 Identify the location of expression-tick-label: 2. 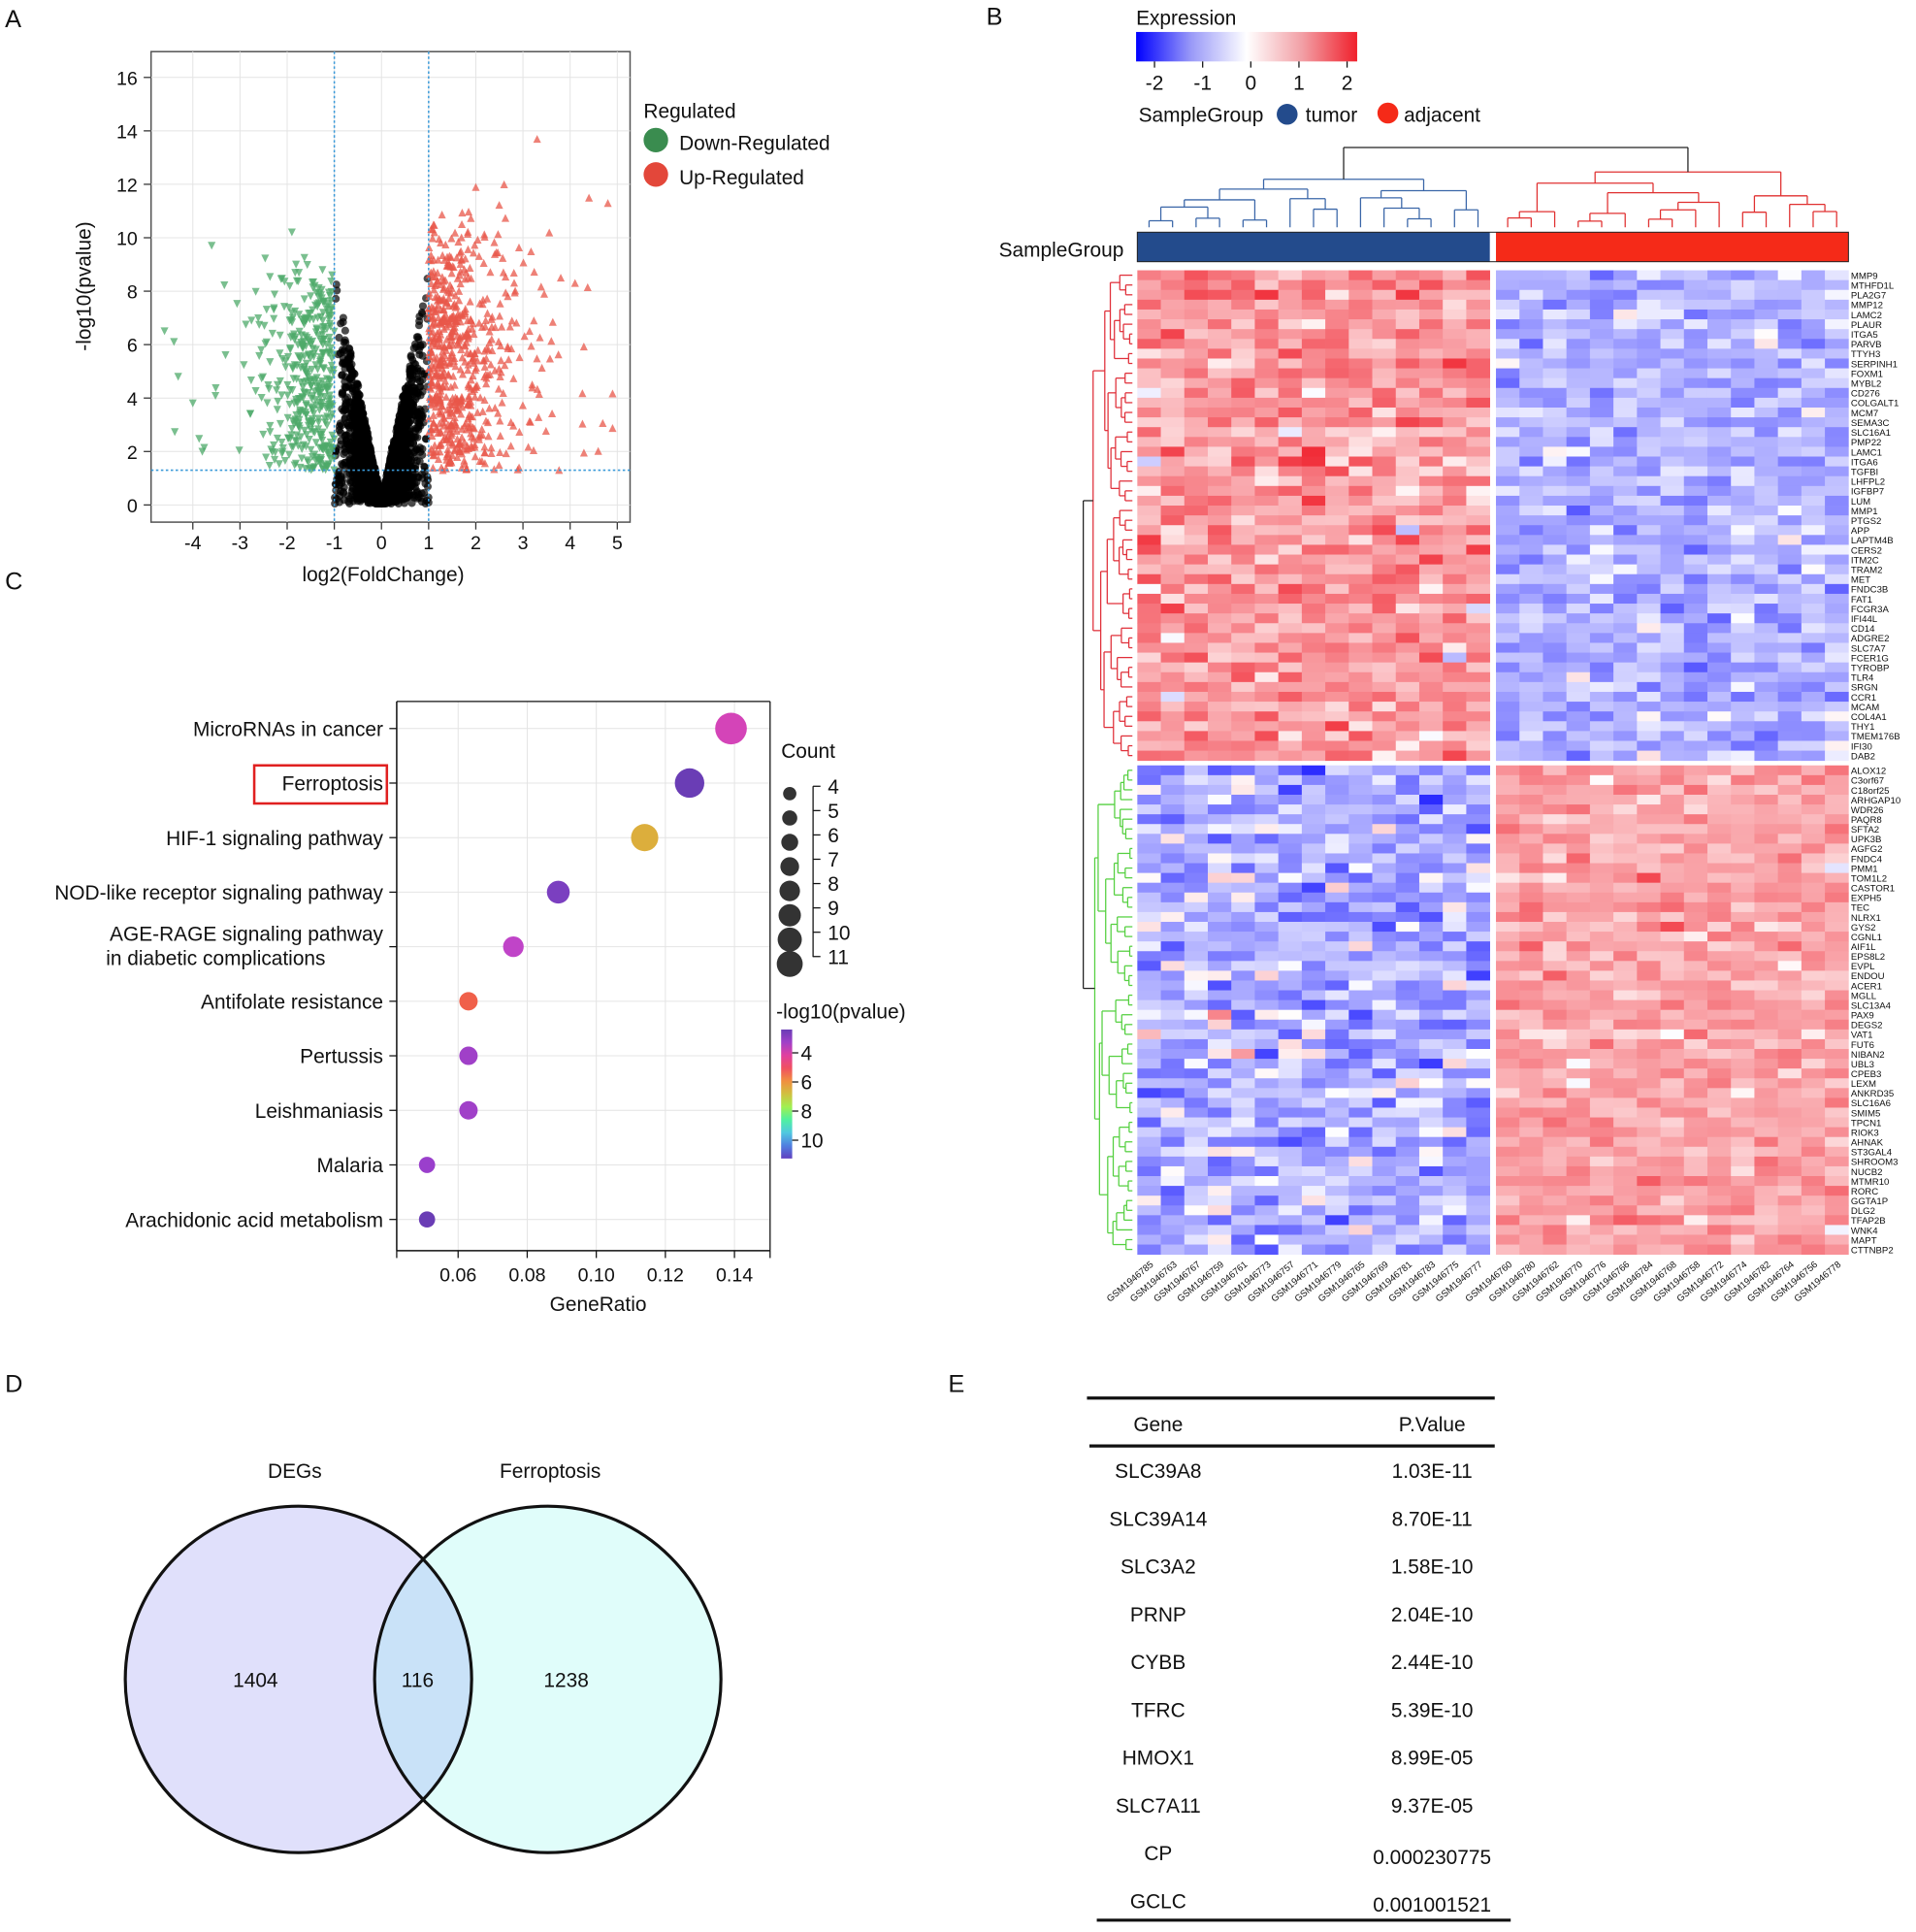
(1347, 83).